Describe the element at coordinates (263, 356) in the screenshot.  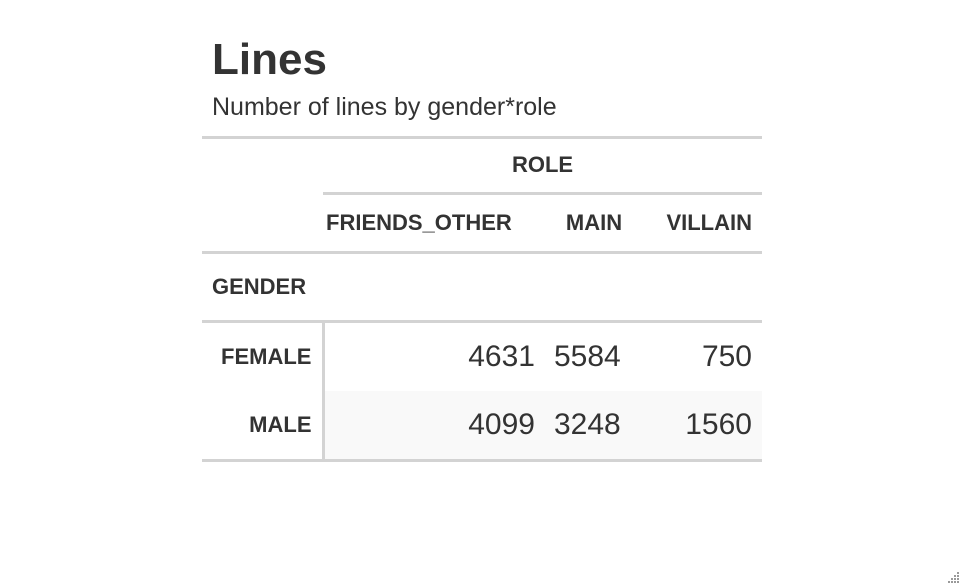
I see `row-label-female: FEMALE` at that location.